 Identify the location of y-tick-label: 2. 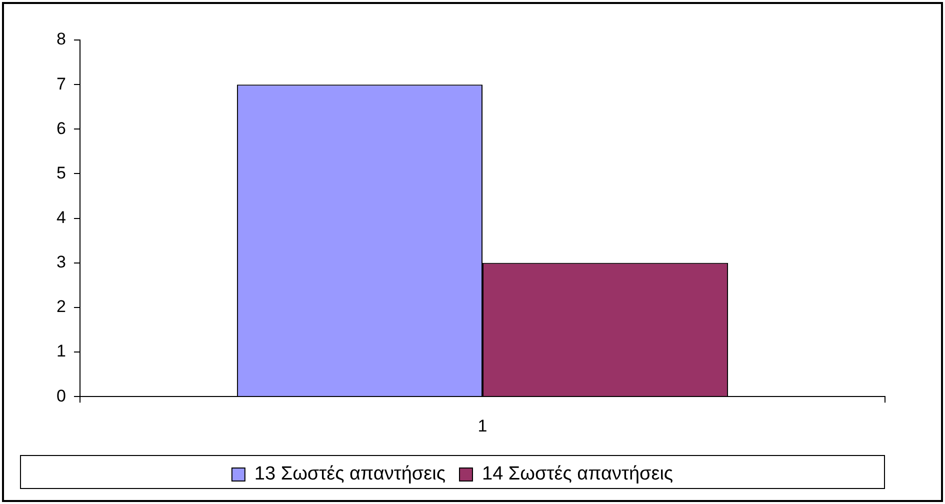
(61, 306).